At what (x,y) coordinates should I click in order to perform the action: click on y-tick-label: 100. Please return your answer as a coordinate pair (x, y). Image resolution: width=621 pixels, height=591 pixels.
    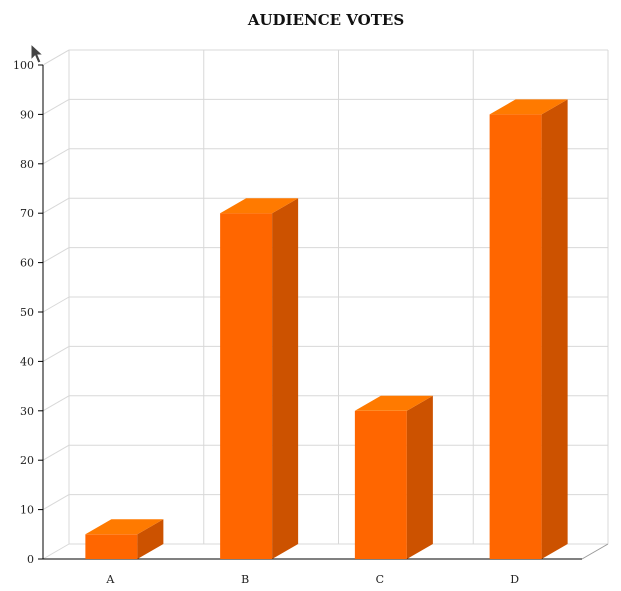
    Looking at the image, I should click on (23, 65).